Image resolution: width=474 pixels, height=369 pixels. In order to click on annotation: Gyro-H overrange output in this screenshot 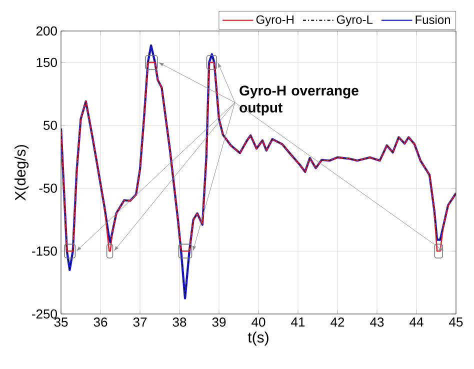, I will do `click(299, 101)`.